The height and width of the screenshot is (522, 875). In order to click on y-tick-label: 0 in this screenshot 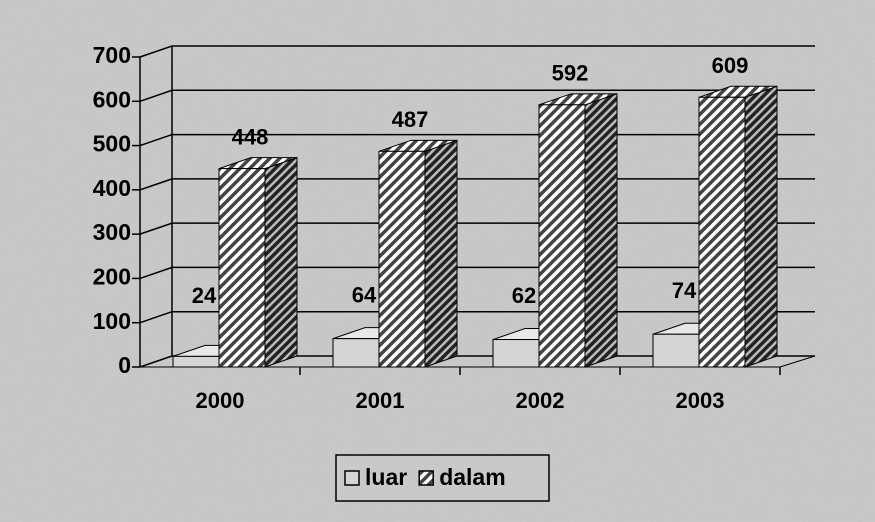, I will do `click(124, 365)`.